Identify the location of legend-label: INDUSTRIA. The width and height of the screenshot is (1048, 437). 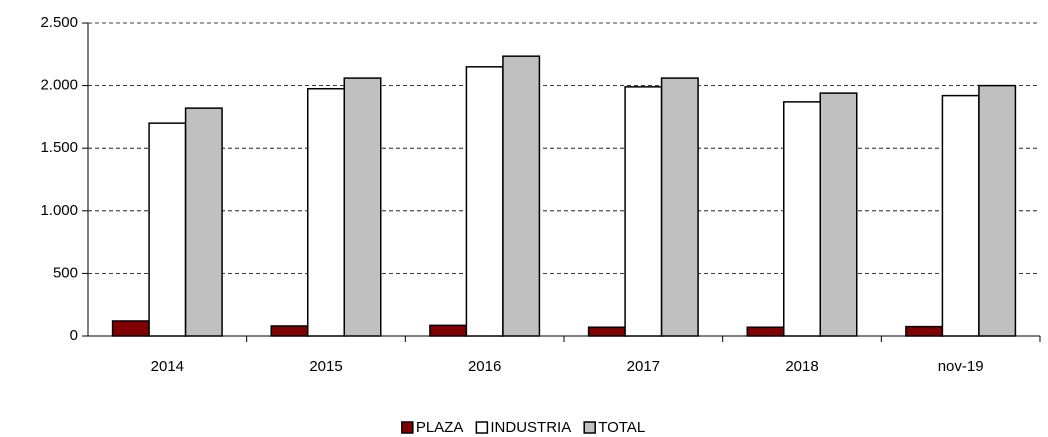
(530, 427).